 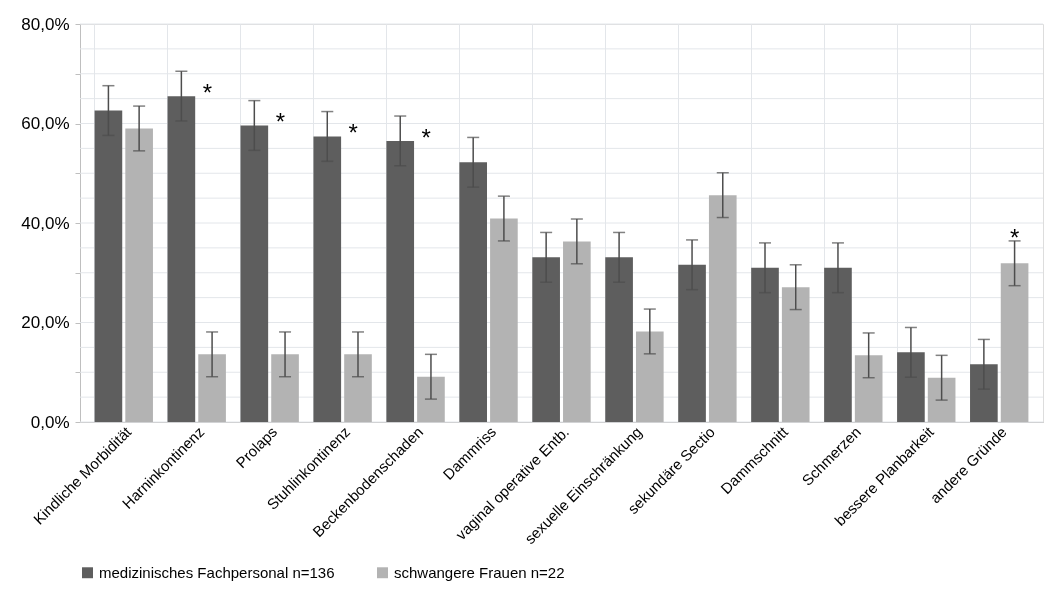 I want to click on y-tick-label: 60,0%, so click(x=45, y=123).